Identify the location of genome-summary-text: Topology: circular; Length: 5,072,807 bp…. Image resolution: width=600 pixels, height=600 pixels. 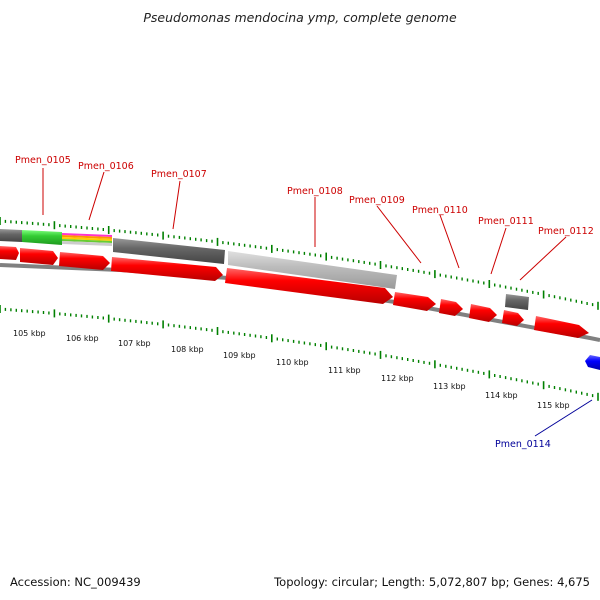
(432, 582).